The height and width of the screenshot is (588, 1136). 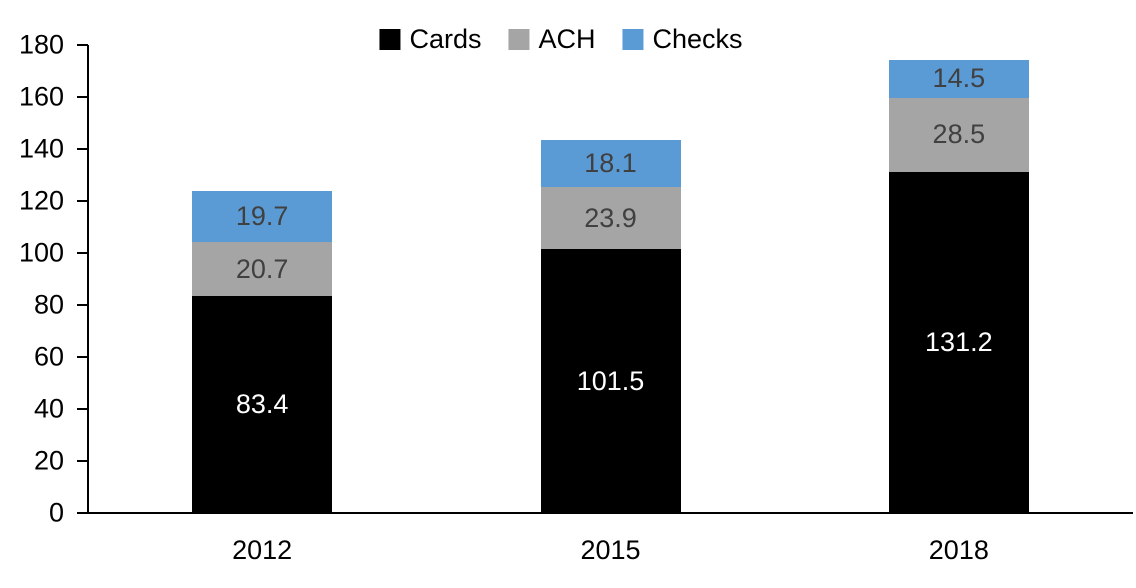 What do you see at coordinates (48, 408) in the screenshot?
I see `y-tick-label: 40` at bounding box center [48, 408].